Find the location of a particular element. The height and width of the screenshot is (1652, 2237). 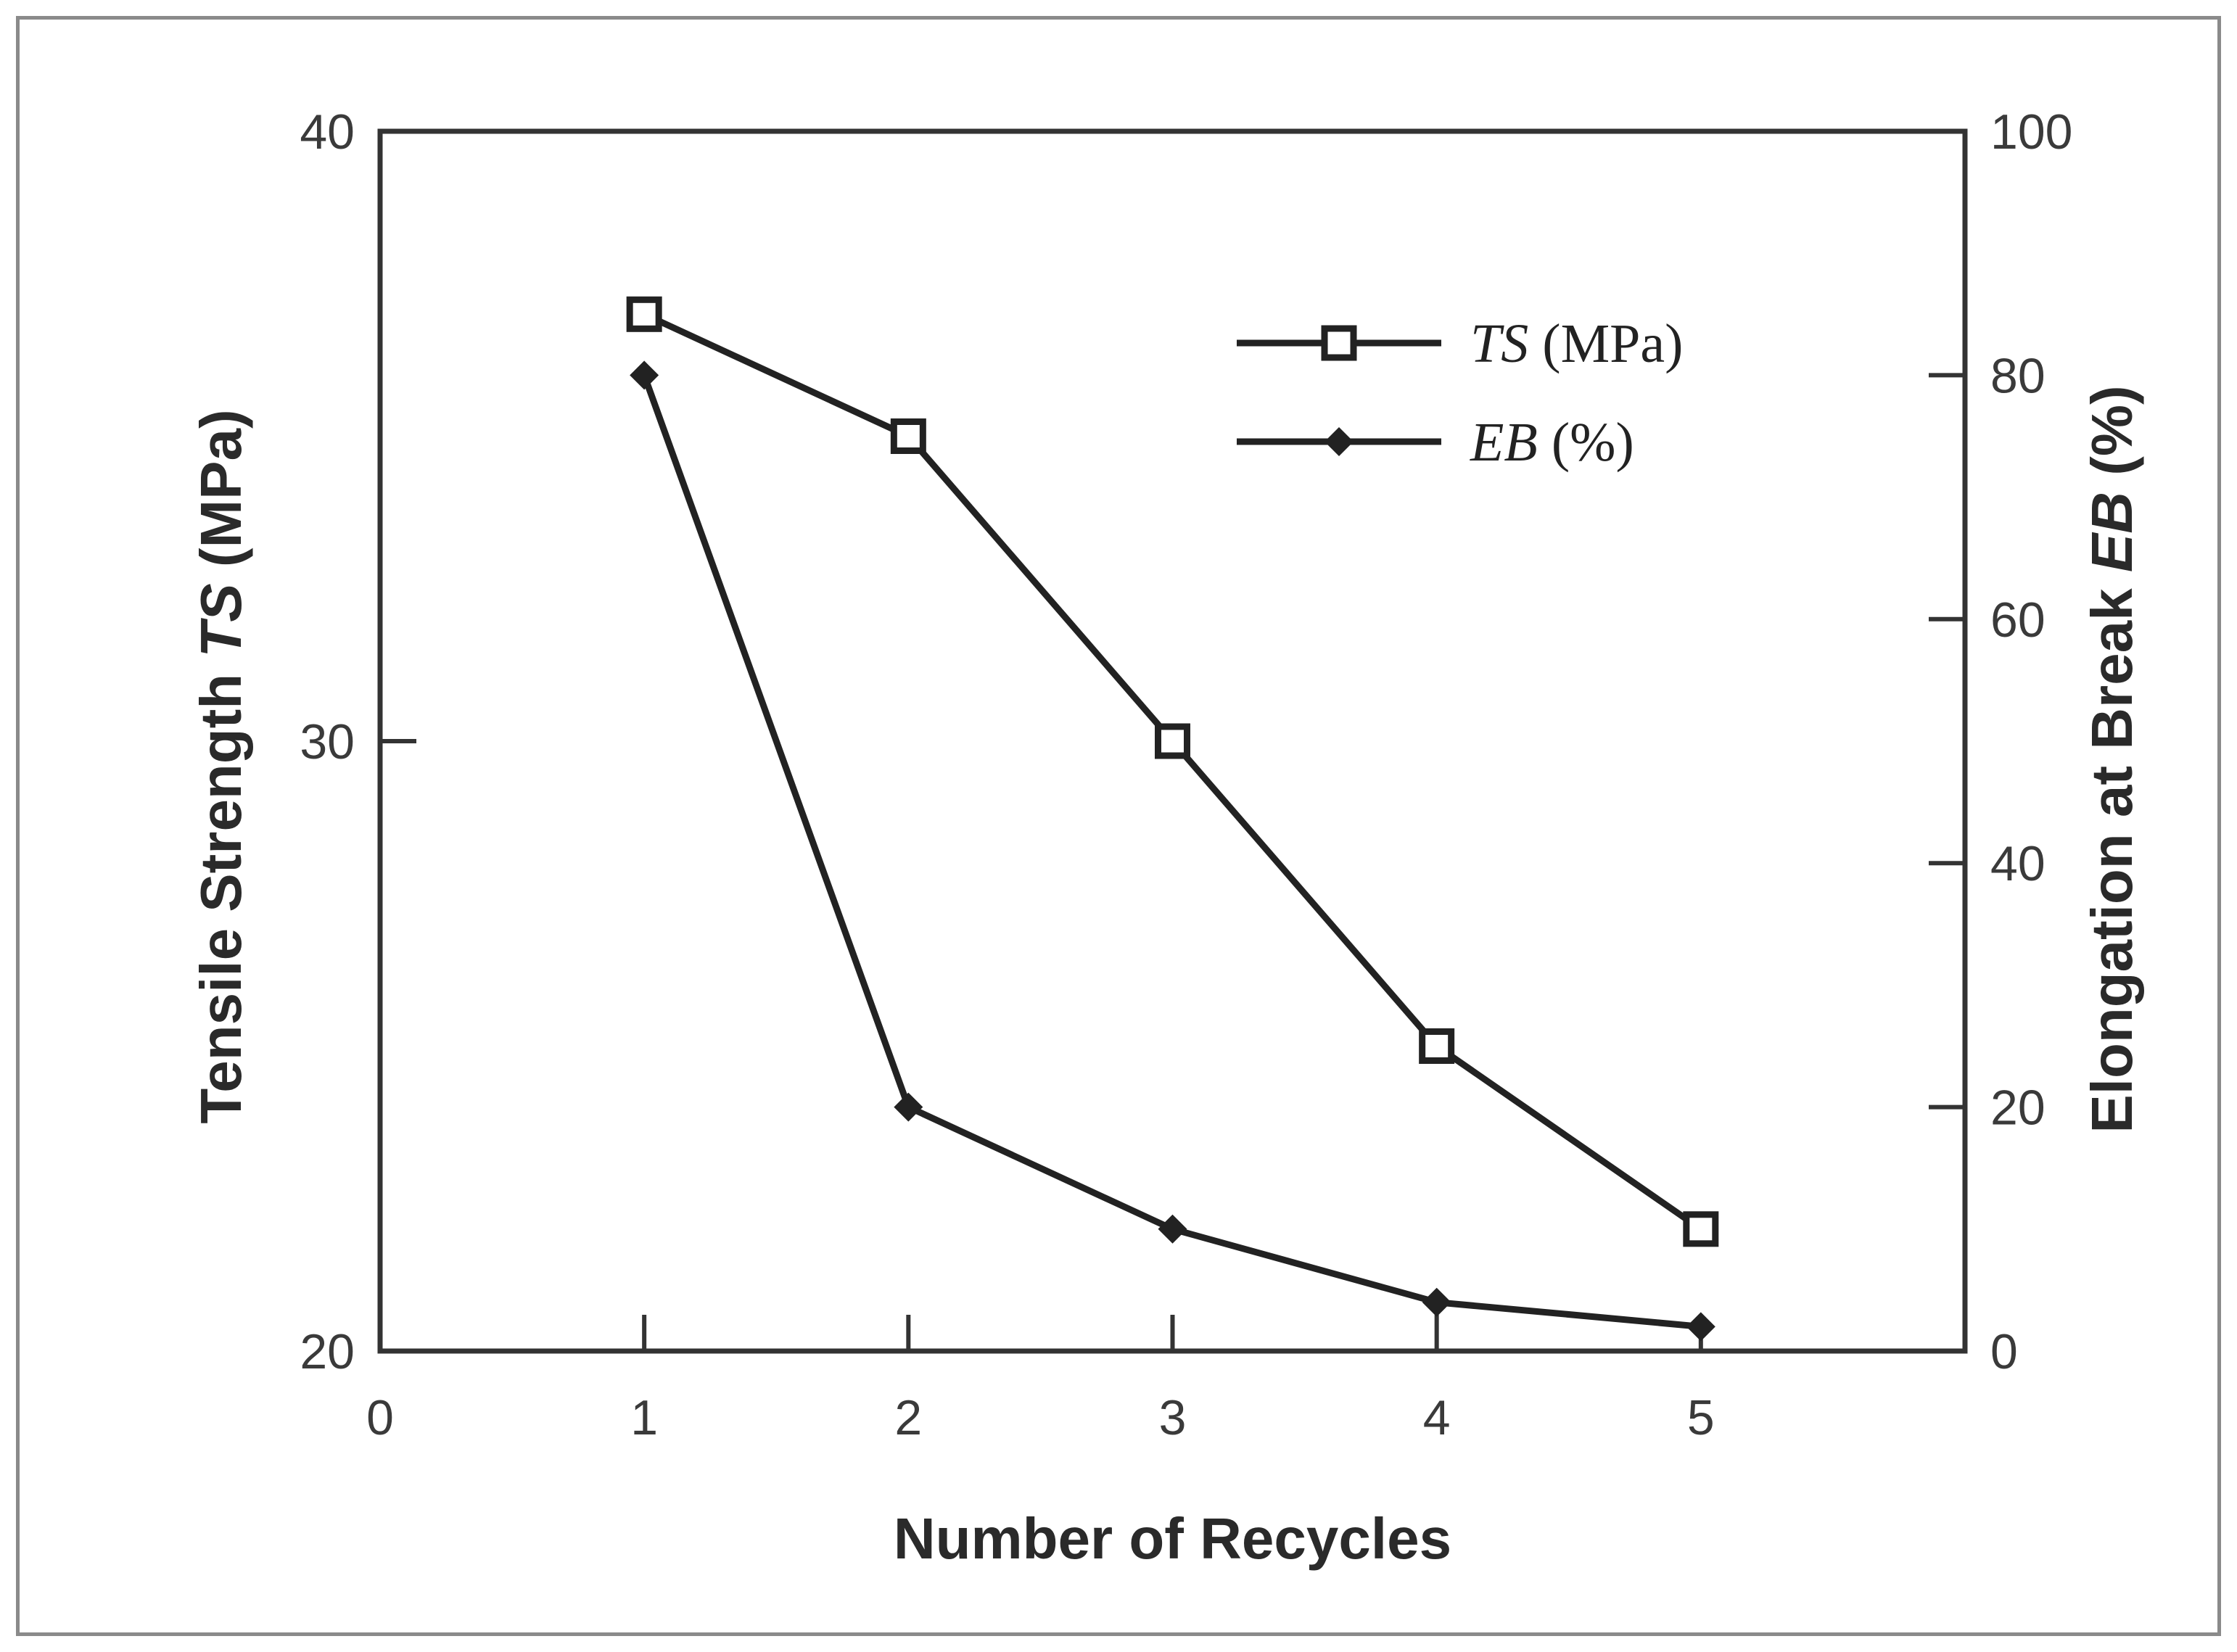

legend-marker-eb is located at coordinates (1339, 442).